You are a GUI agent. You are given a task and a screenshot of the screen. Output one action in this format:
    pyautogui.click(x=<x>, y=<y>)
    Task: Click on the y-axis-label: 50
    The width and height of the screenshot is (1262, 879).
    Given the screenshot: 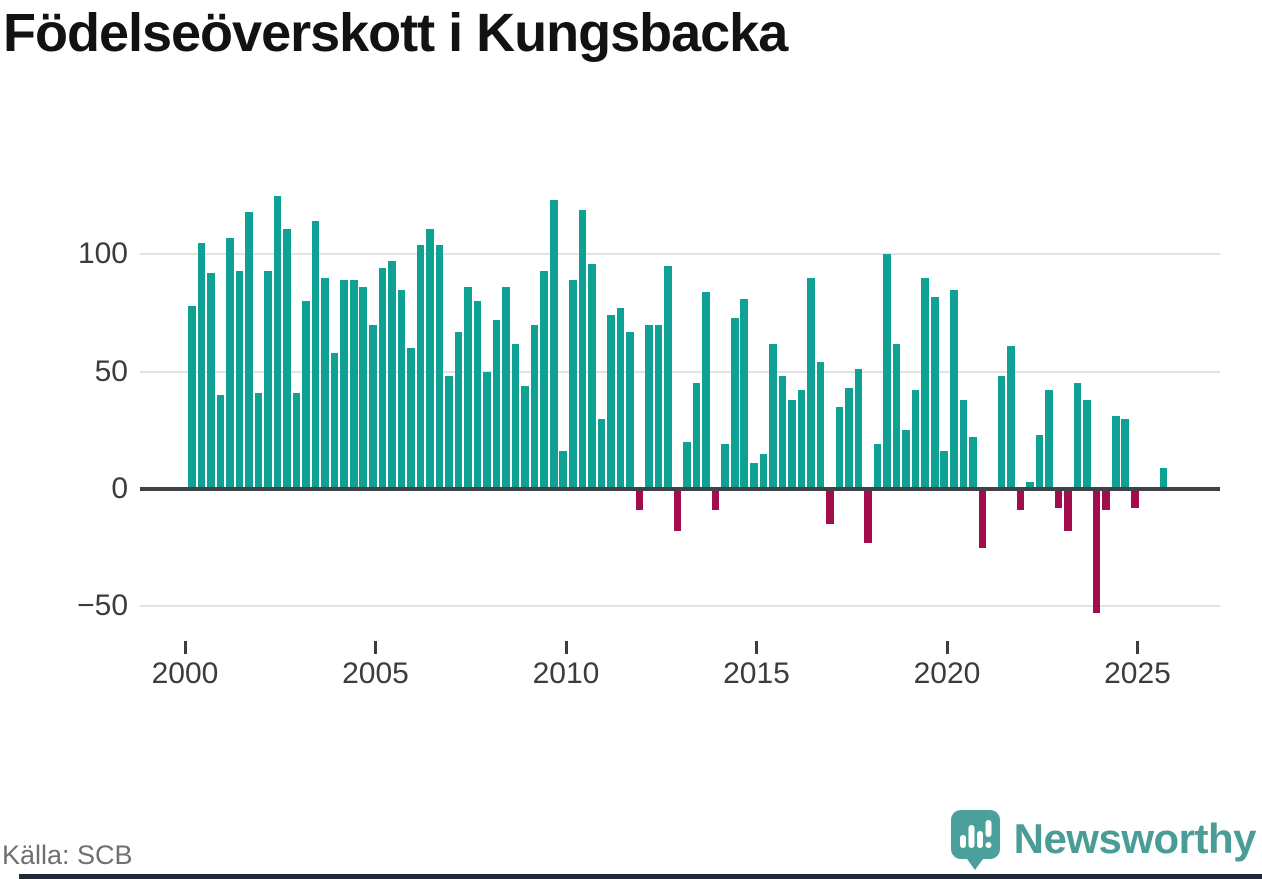 What is the action you would take?
    pyautogui.click(x=111, y=371)
    